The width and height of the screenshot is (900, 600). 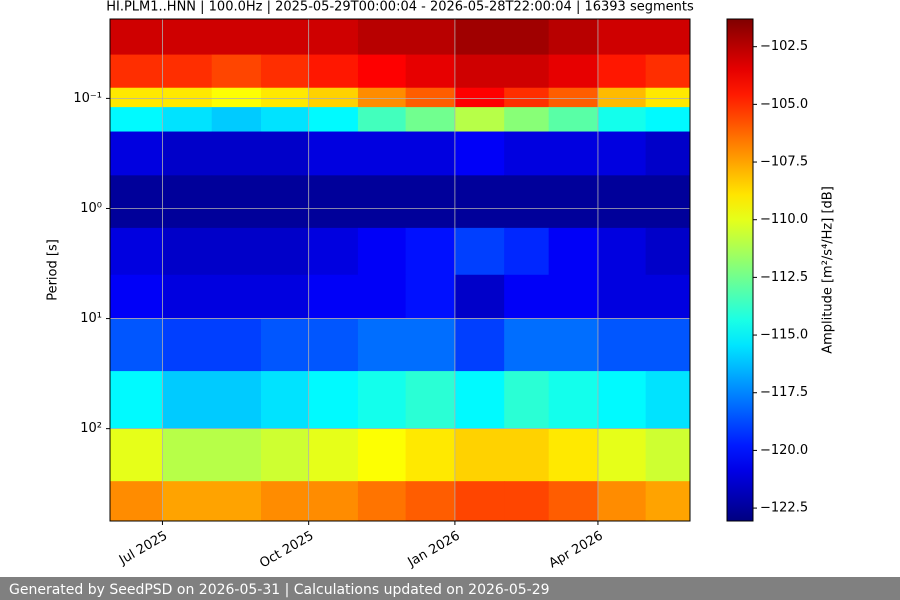 I want to click on colorbar-tick-label: −117.5, so click(x=784, y=392).